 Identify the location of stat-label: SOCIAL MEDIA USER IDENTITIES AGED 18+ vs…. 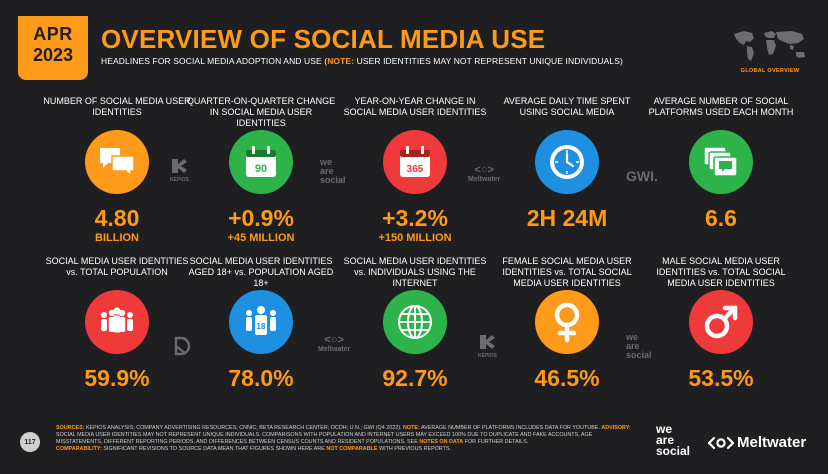
(261, 272).